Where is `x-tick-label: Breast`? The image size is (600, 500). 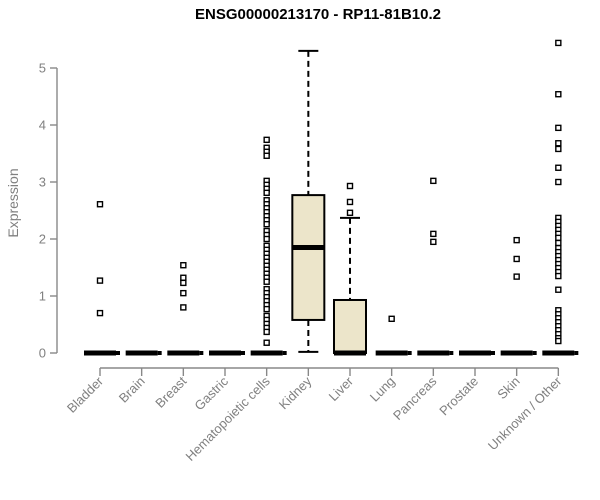
x-tick-label: Breast is located at coordinates (170, 391).